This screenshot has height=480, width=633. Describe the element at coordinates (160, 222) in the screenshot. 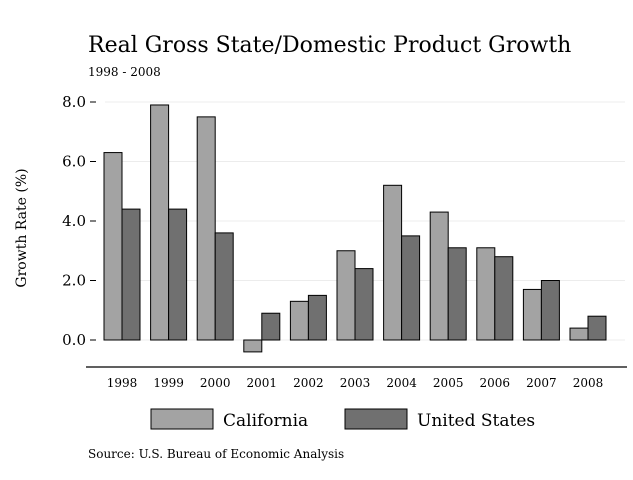

I see `bar-california-1999` at that location.